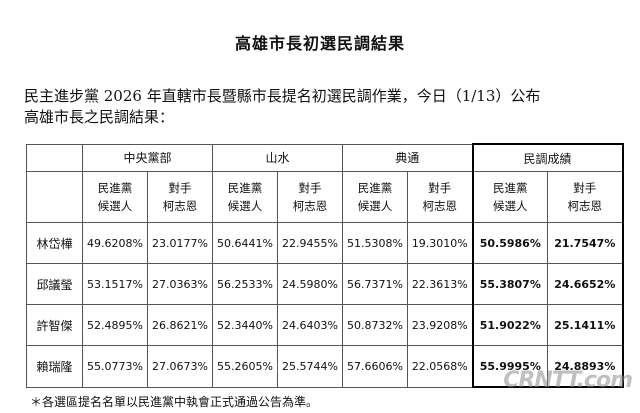 The height and width of the screenshot is (413, 640). I want to click on intro-line-2: 高雄市長之民調結果：, so click(99, 117).